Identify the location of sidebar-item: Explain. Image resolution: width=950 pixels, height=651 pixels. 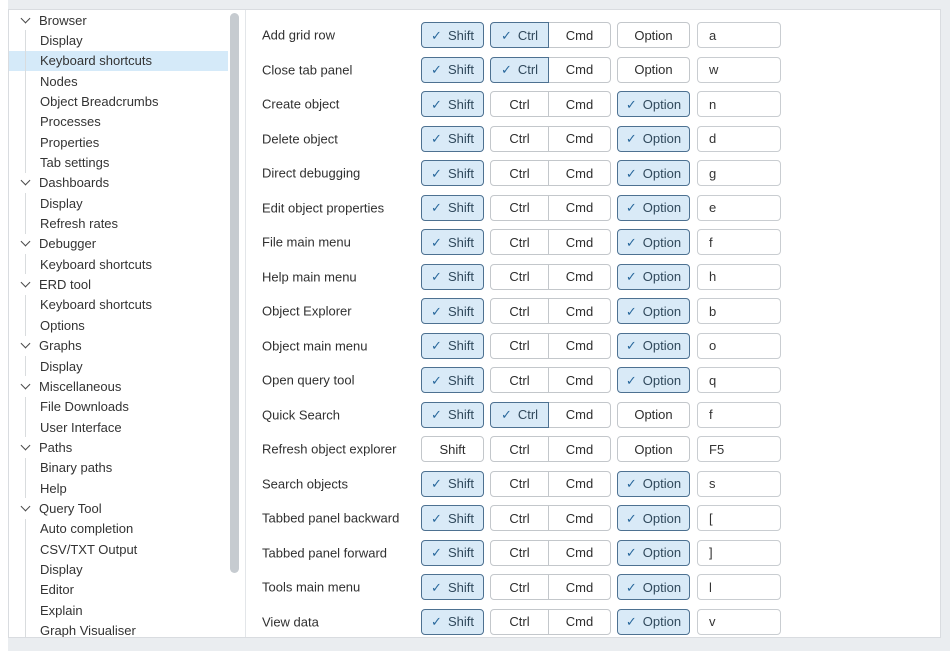
(118, 610).